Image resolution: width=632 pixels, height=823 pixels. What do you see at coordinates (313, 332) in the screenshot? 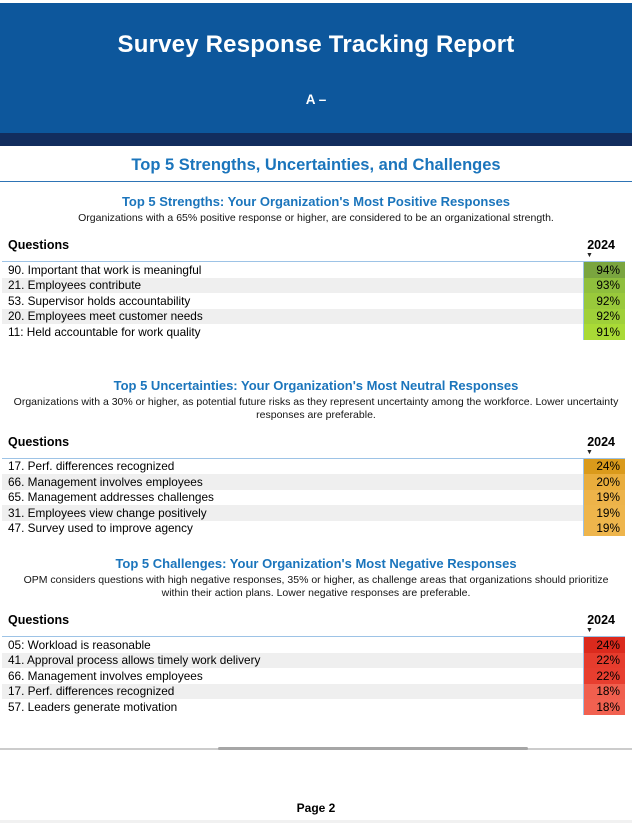
I see `table-row: 11: Held accountable for work quality 91%` at bounding box center [313, 332].